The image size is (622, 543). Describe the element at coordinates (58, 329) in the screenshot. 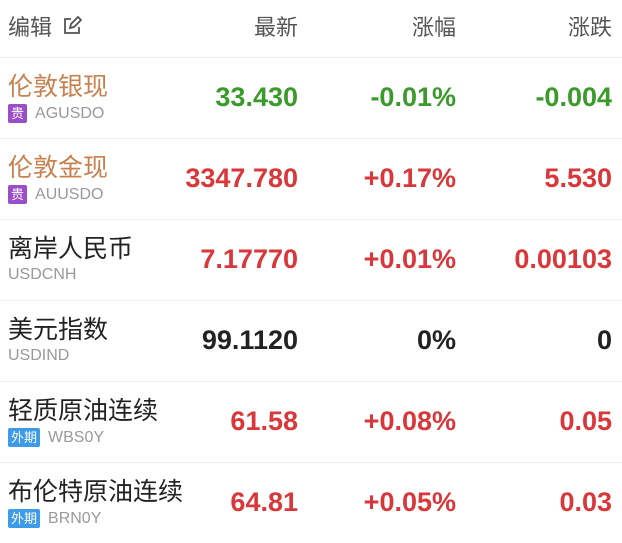

I see `instrument-name: 美元指数` at that location.